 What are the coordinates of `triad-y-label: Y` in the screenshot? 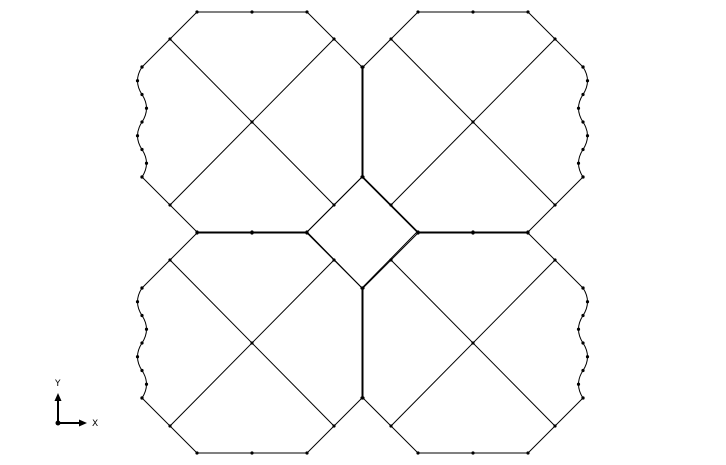 It's located at (57, 384).